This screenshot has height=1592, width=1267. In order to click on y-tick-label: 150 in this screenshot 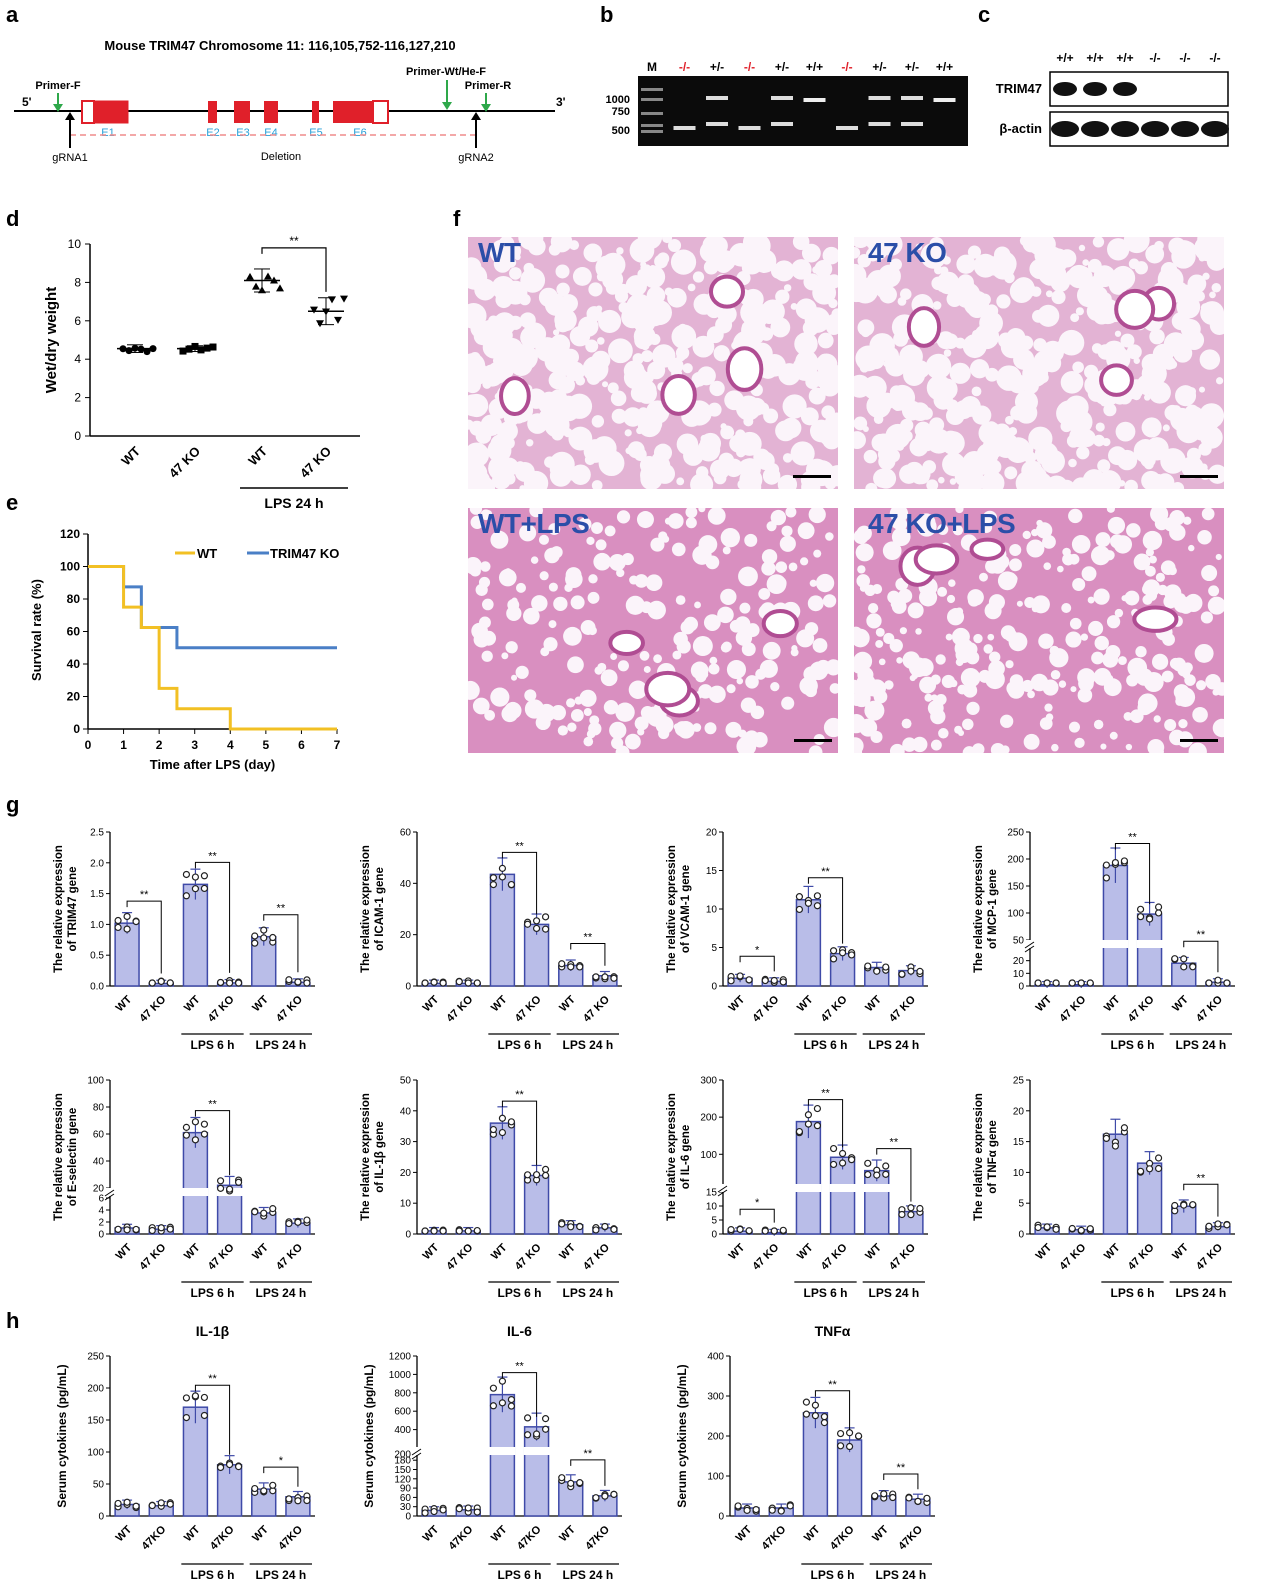, I will do `click(402, 1470)`.